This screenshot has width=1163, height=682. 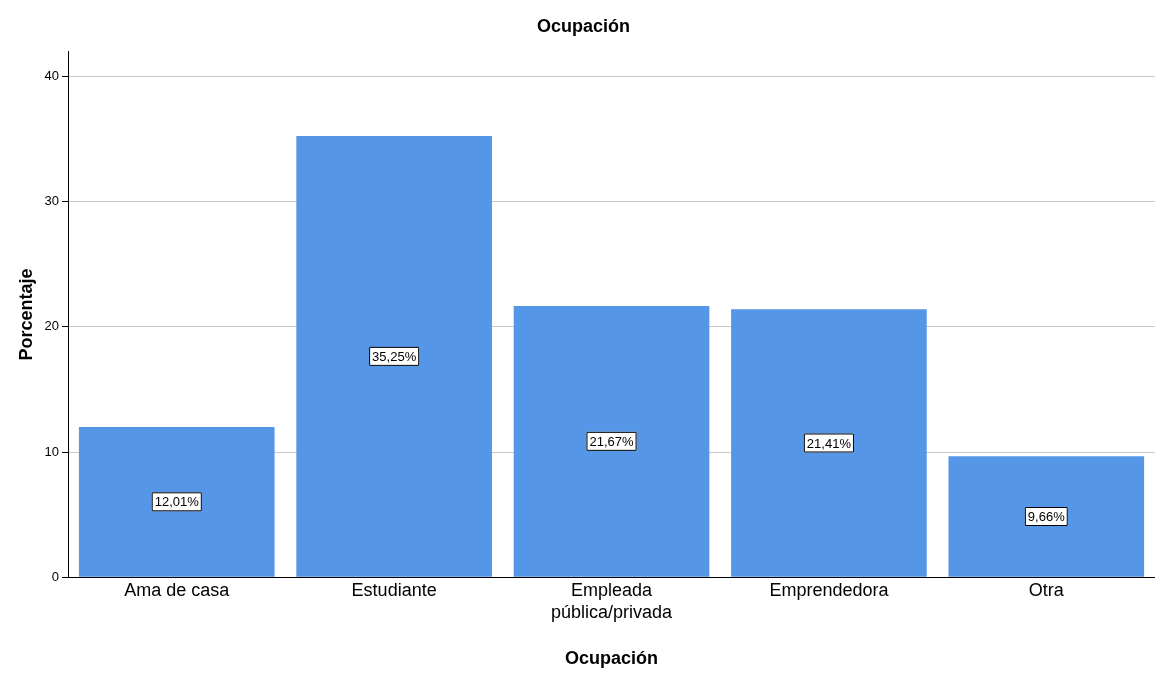 I want to click on data-label: 9,66%, so click(x=1046, y=517).